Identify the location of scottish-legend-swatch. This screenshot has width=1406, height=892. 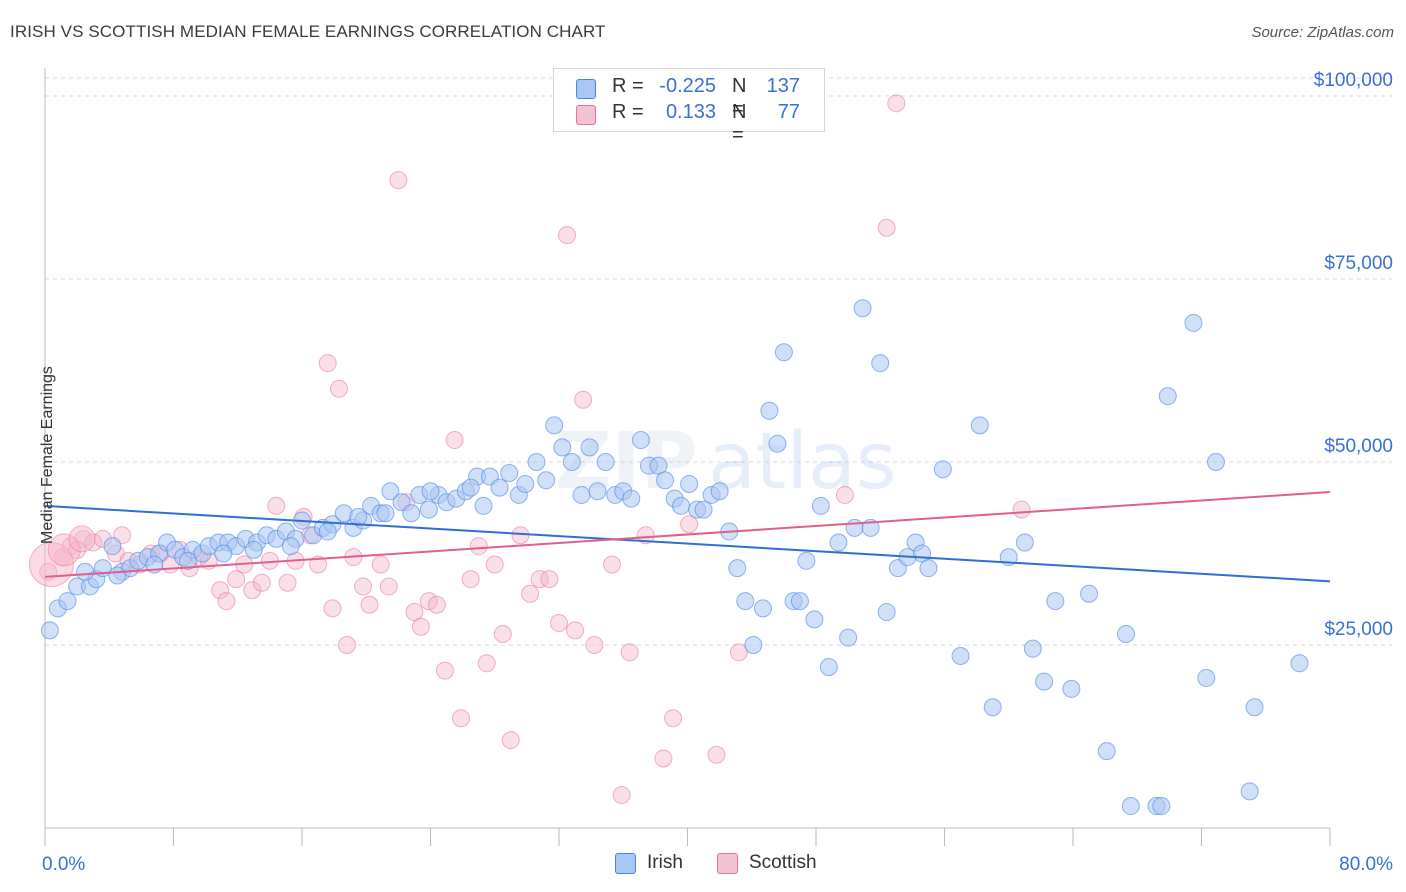
(727, 863).